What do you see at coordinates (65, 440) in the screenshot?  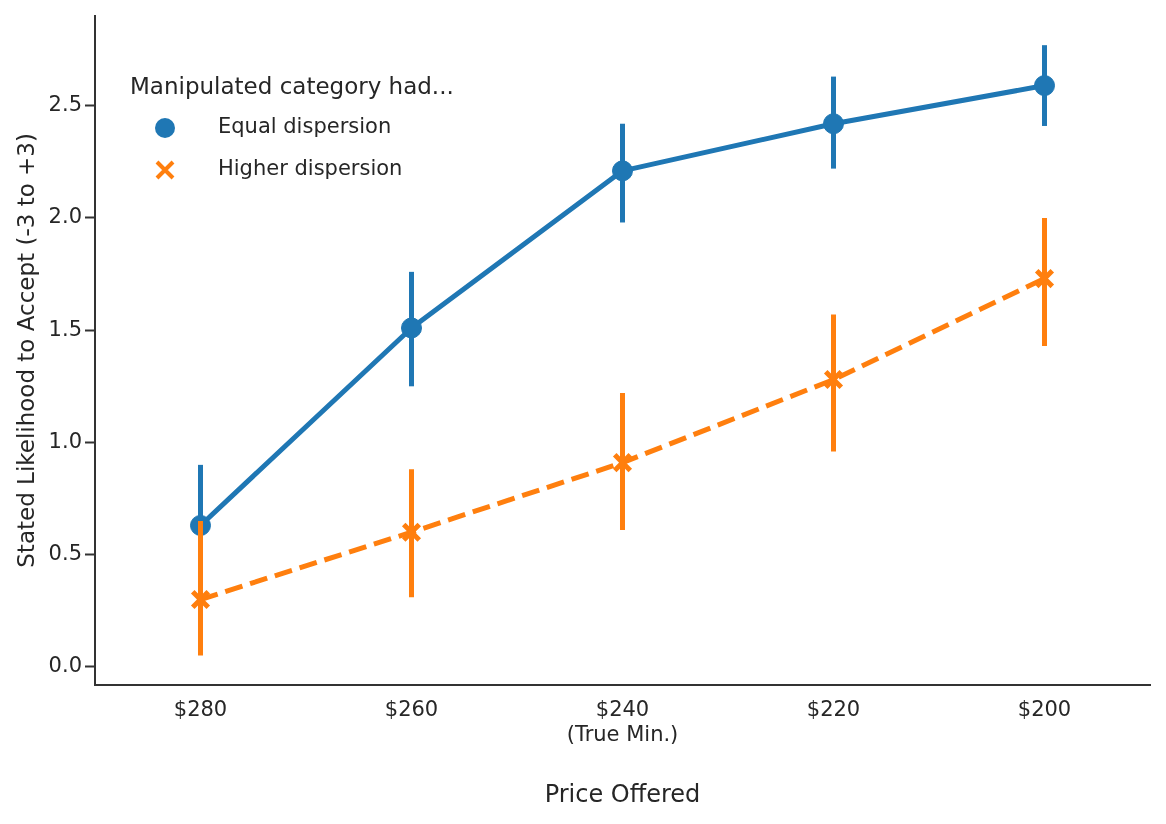 I see `y-tick-label: 1.0` at bounding box center [65, 440].